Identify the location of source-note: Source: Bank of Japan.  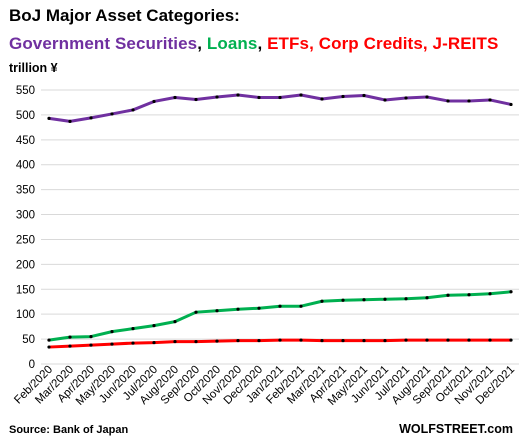
(69, 430).